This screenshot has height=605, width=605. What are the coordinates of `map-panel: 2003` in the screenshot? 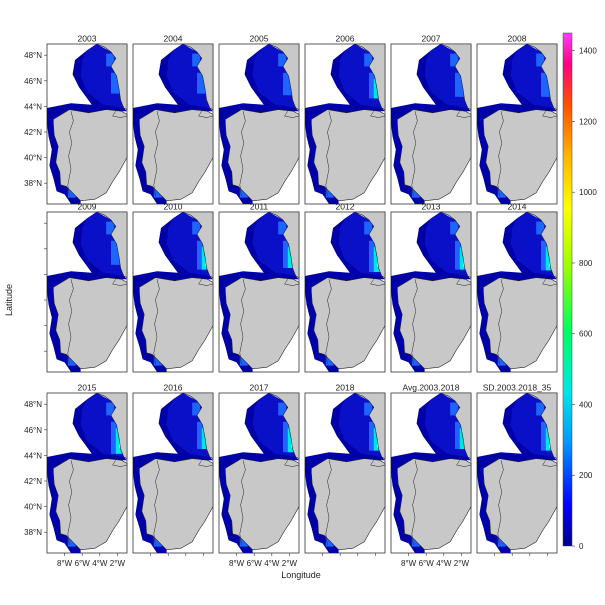 It's located at (87, 119).